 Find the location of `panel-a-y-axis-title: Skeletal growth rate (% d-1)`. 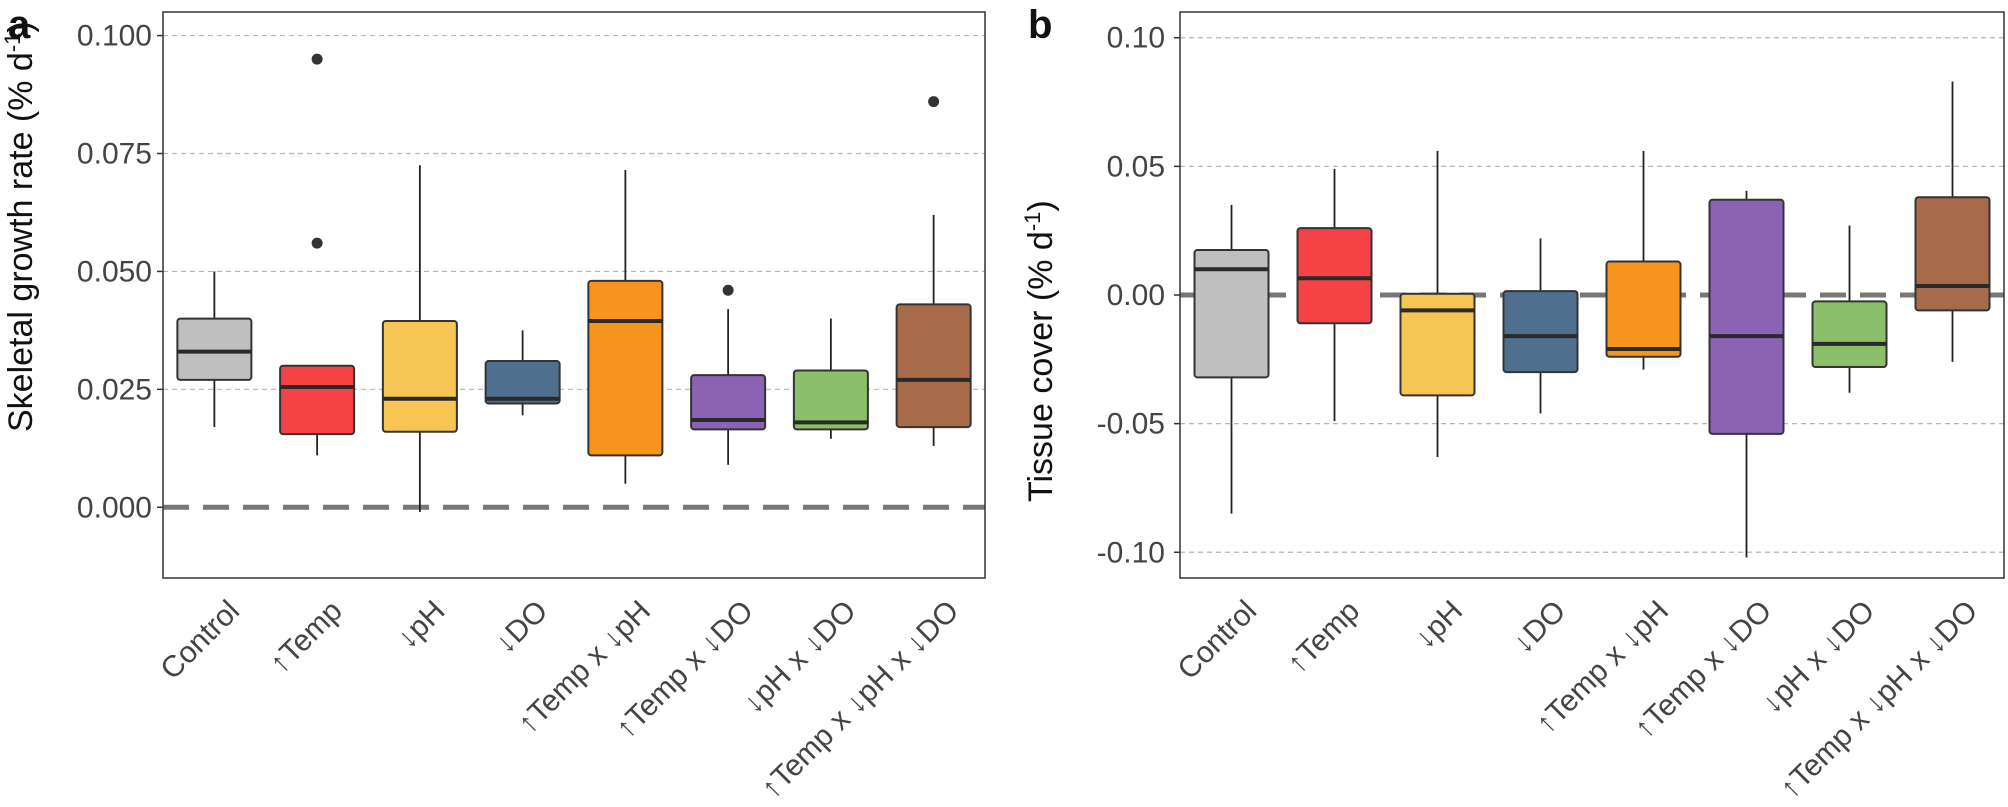

panel-a-y-axis-title: Skeletal growth rate (% d-1) is located at coordinates (20, 226).